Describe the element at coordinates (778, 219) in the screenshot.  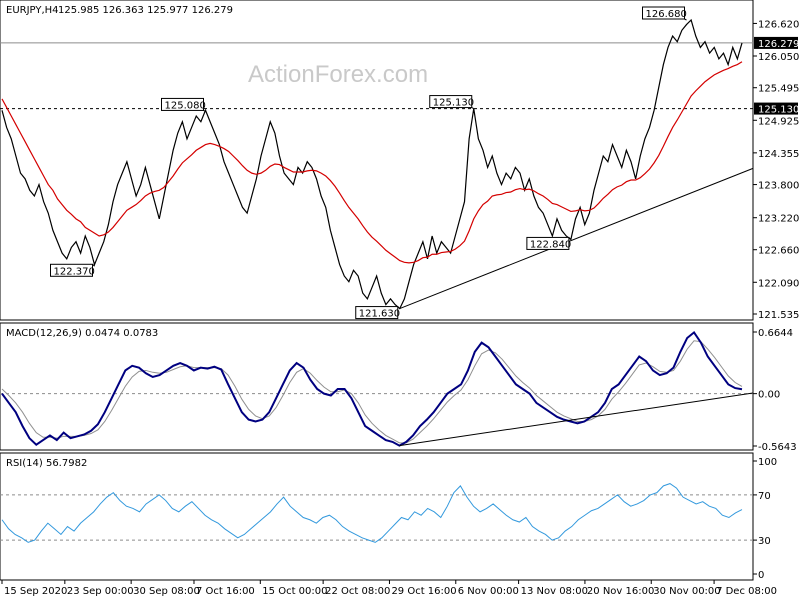
I see `price-y-tick-label: 123.220` at that location.